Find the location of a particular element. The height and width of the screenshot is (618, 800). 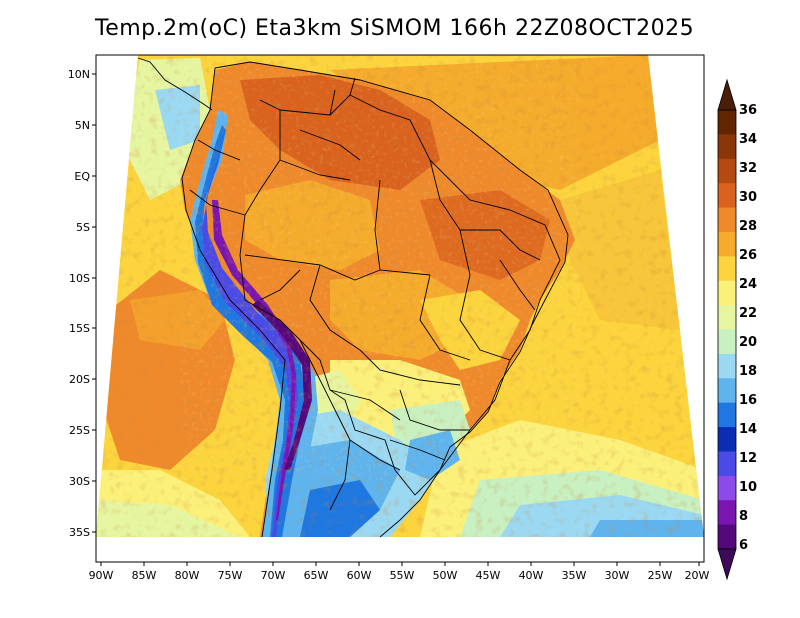

lon-label-65w: 65W is located at coordinates (316, 575).